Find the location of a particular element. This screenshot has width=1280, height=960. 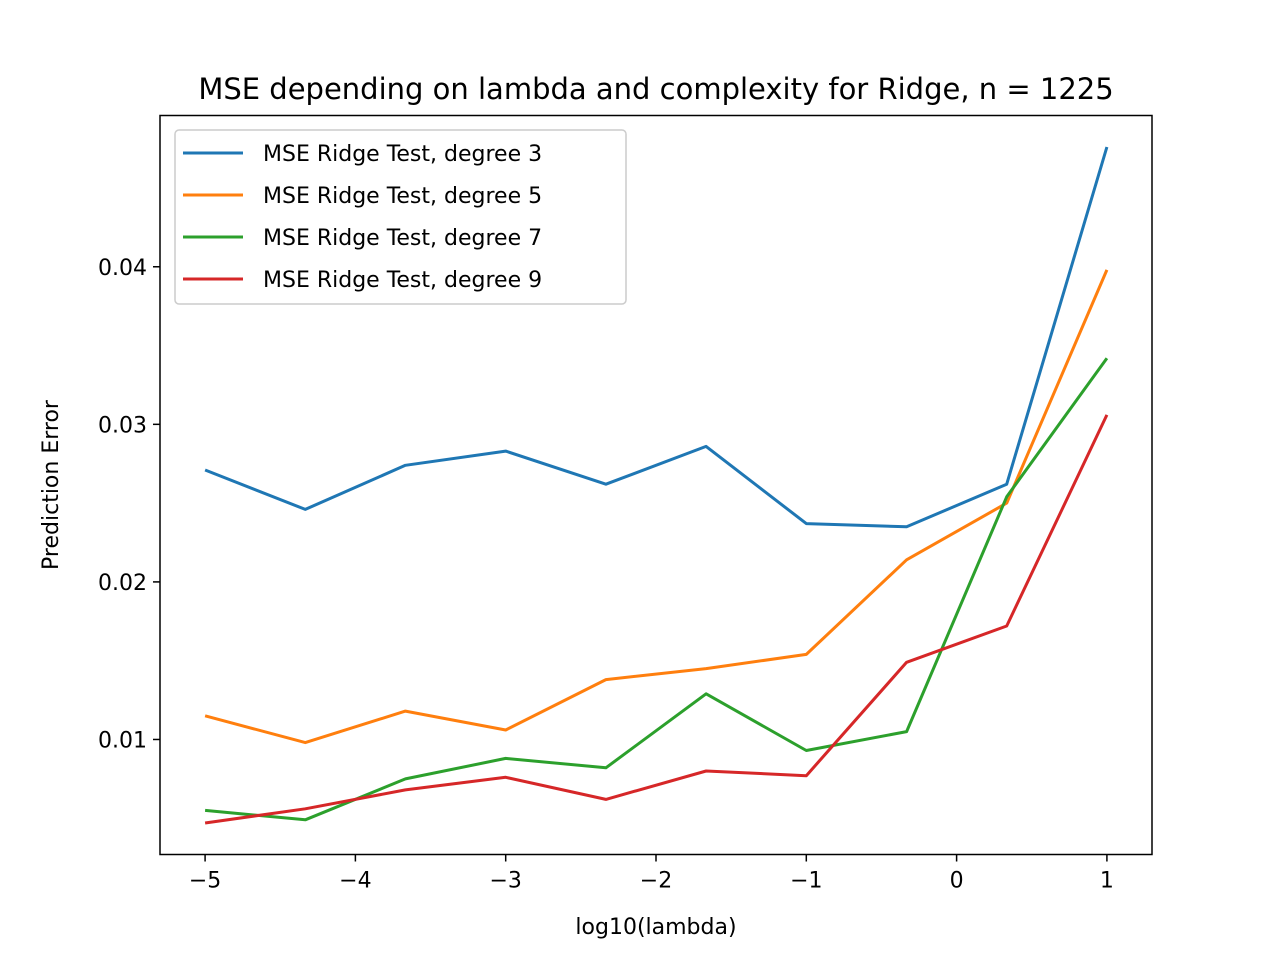

x-tick-label: −1 is located at coordinates (806, 881).